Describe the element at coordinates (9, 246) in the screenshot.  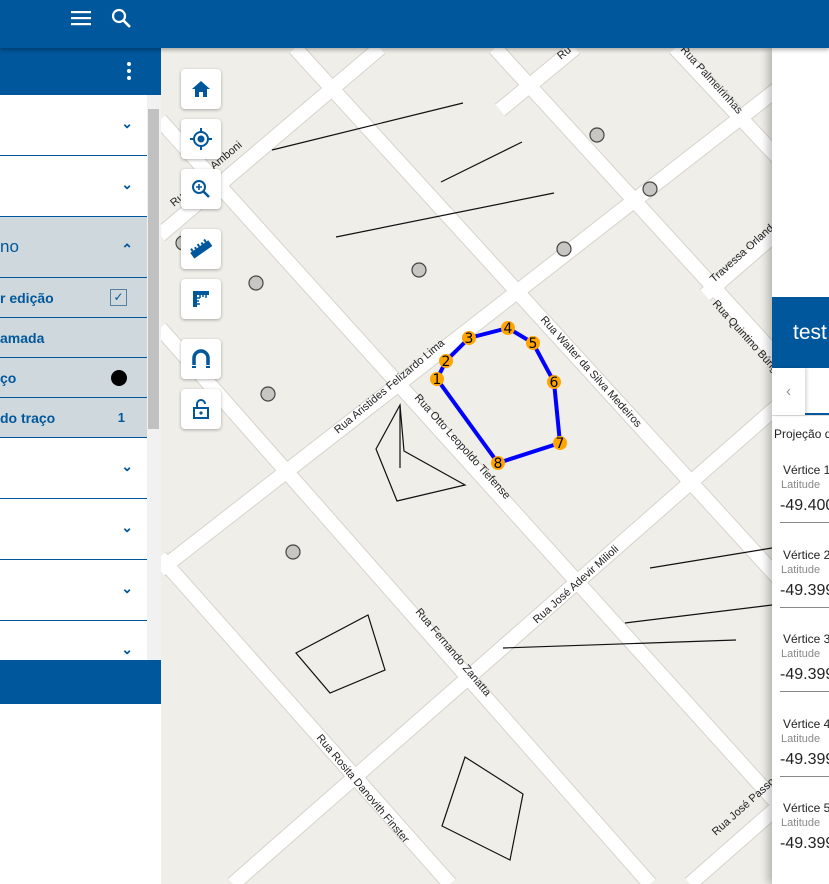
I see `layer-label: no` at that location.